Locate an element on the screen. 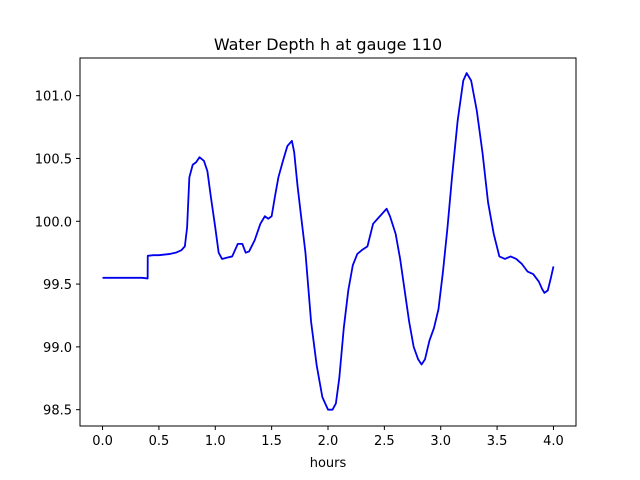 This screenshot has width=640, height=480. y-tick-label: 99.5 is located at coordinates (57, 285).